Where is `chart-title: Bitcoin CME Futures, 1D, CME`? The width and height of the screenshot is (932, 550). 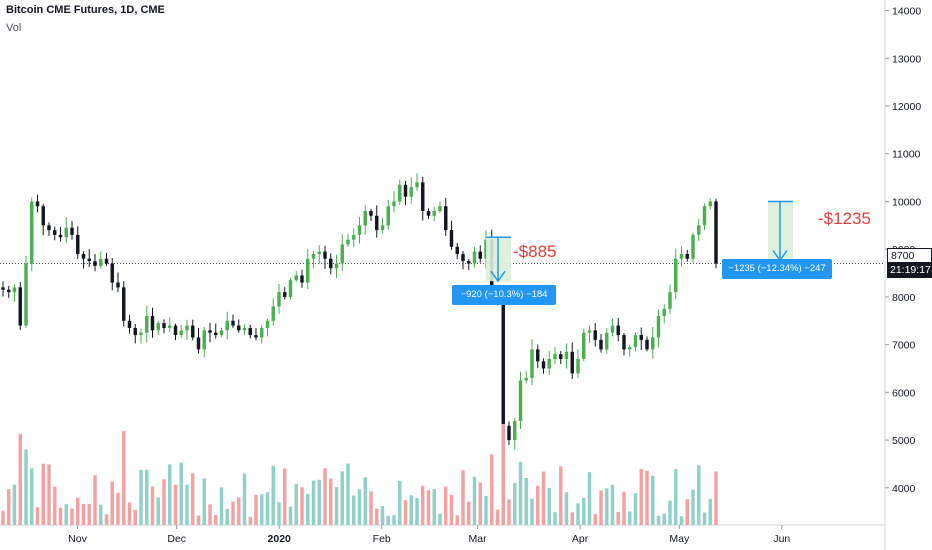
chart-title: Bitcoin CME Futures, 1D, CME is located at coordinates (85, 10).